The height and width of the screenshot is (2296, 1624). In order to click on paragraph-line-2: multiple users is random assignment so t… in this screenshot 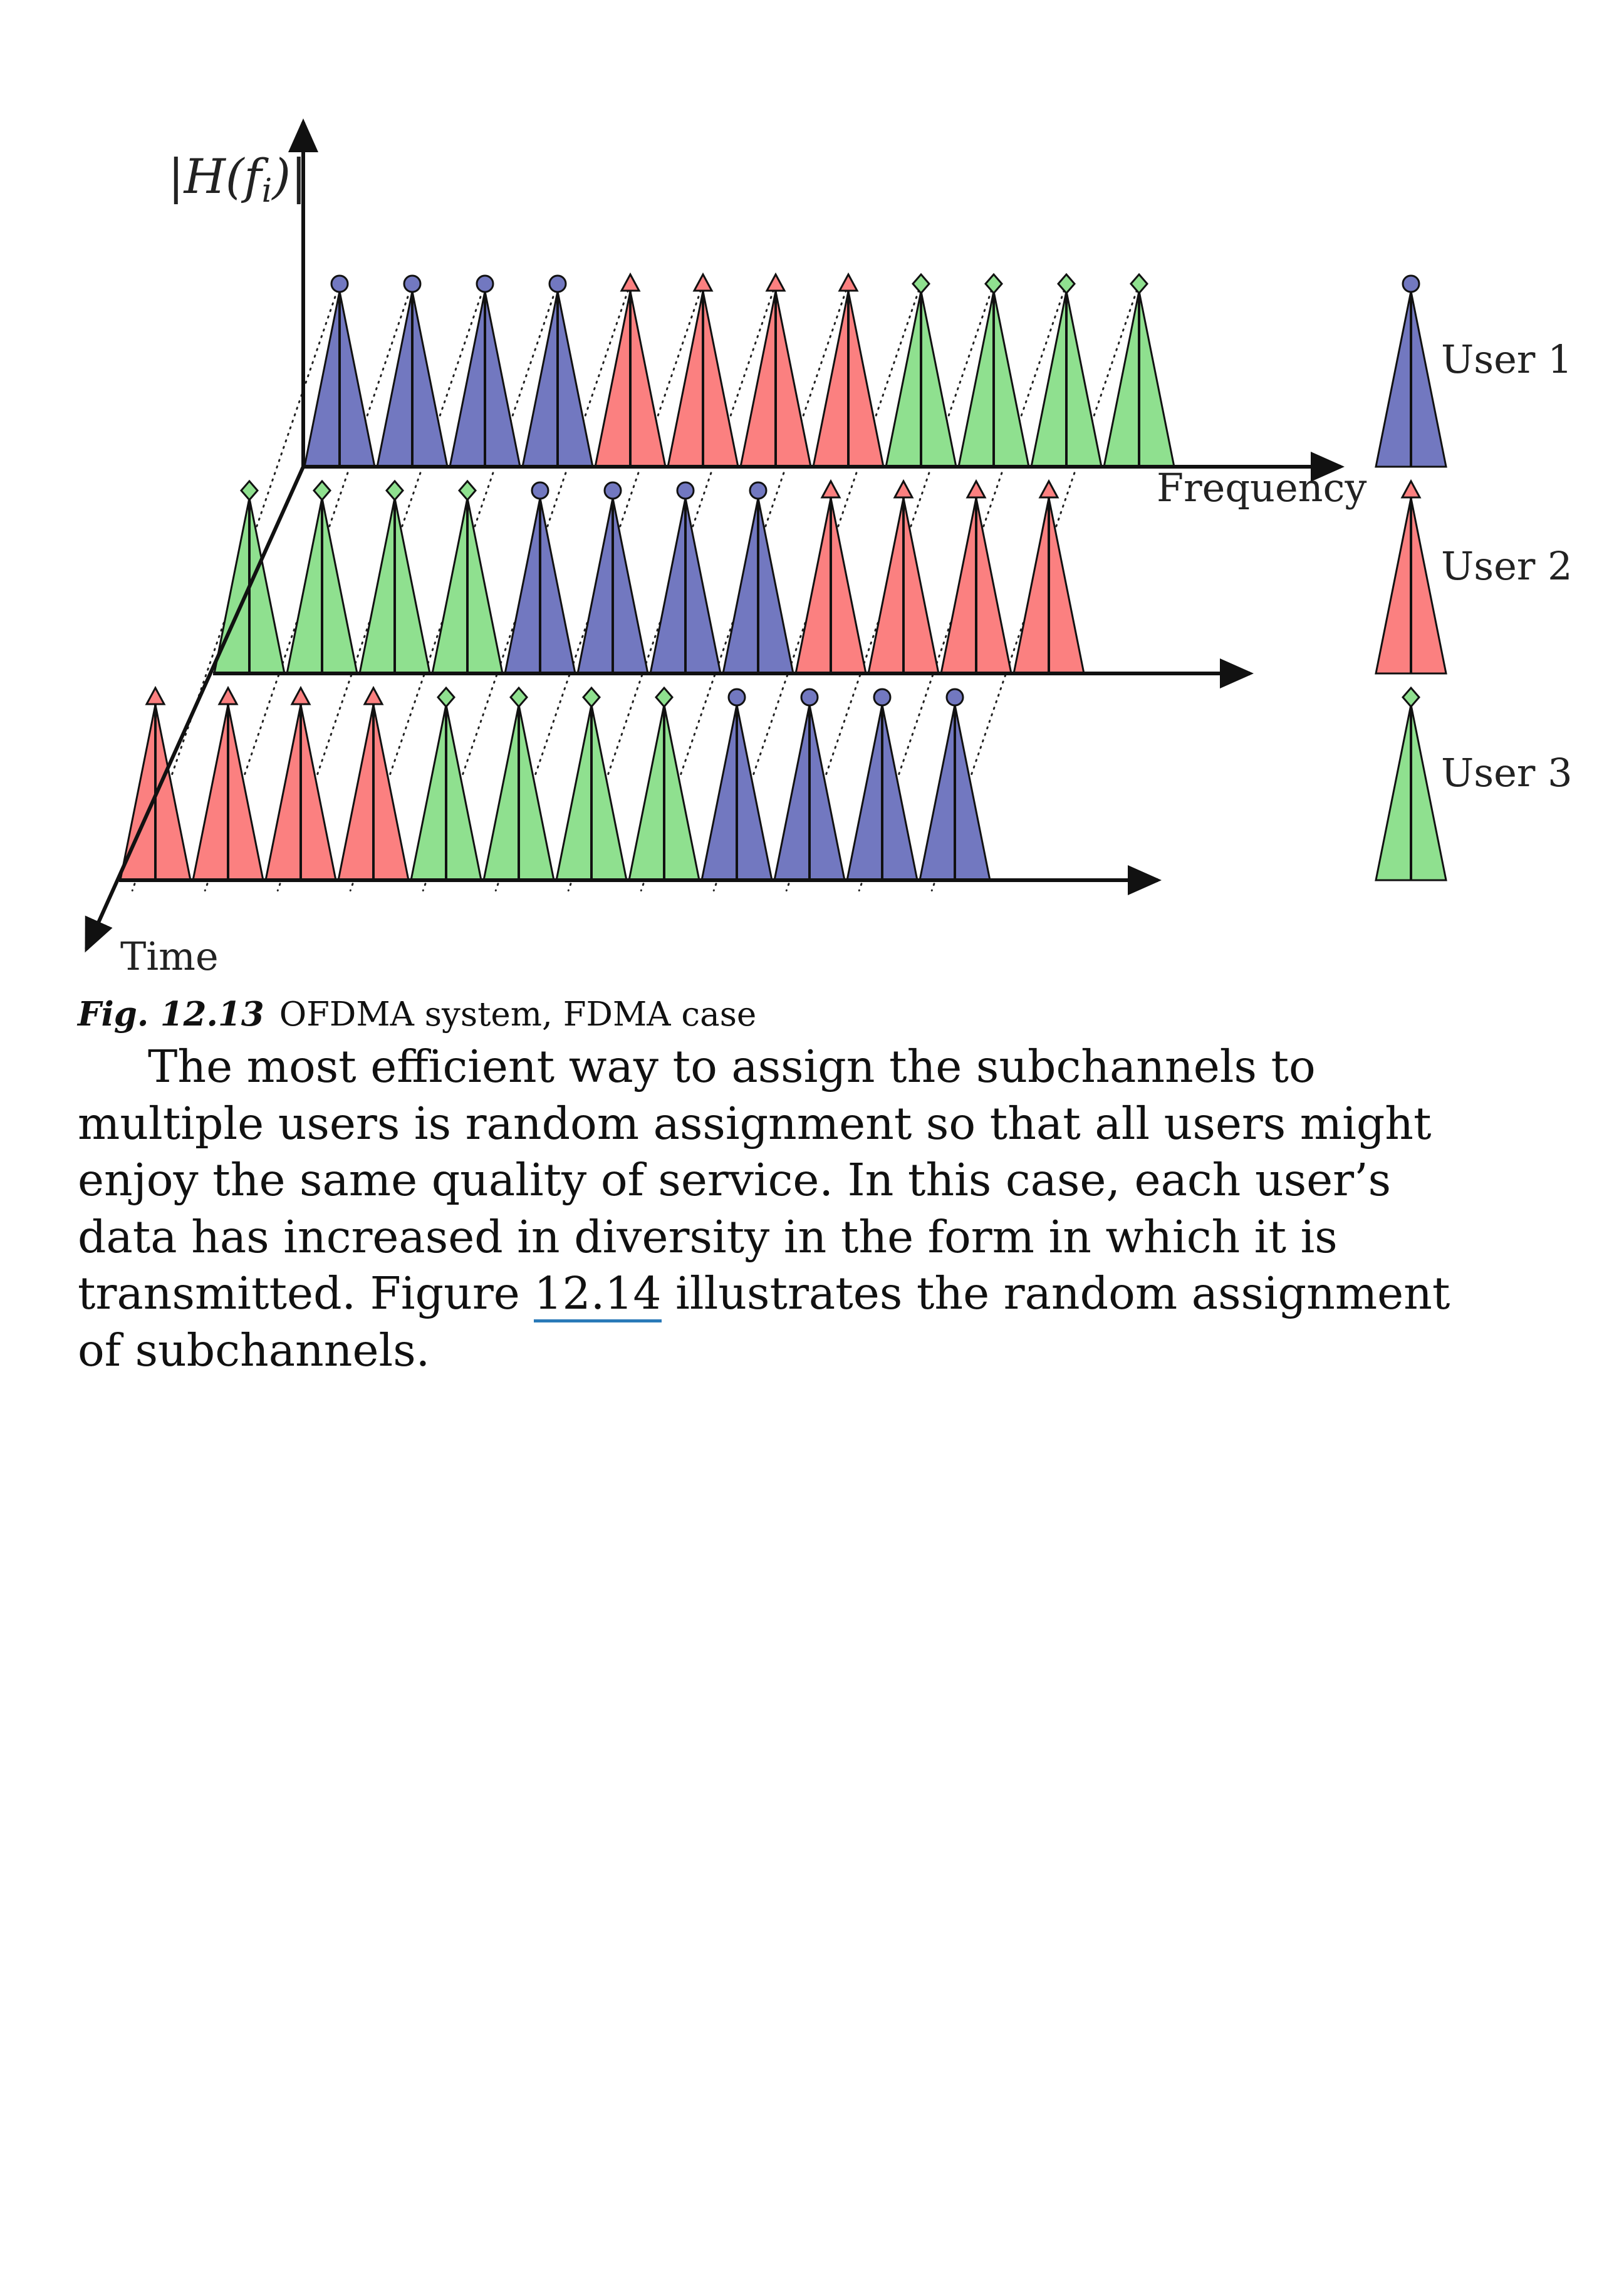, I will do `click(755, 1123)`.